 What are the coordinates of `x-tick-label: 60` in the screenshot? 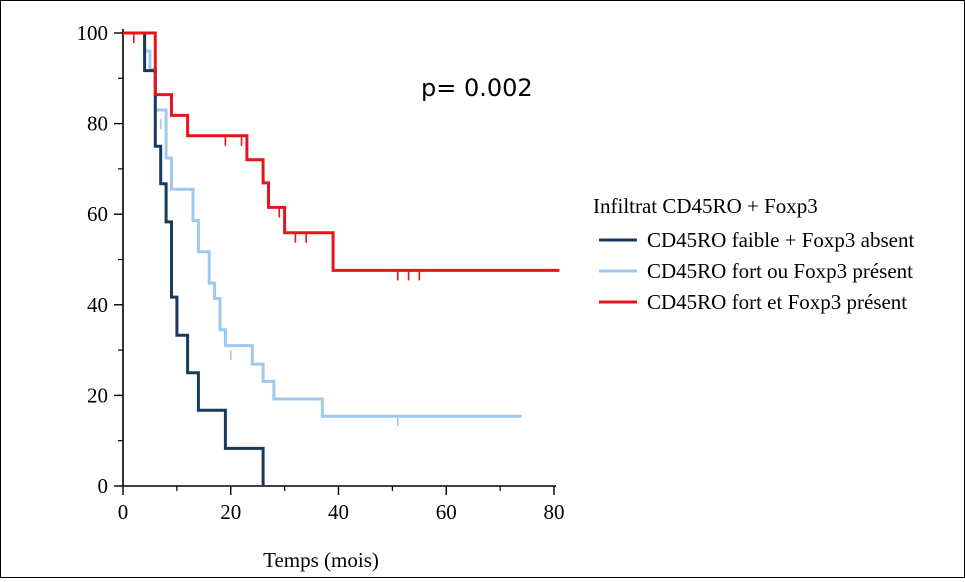 It's located at (446, 512).